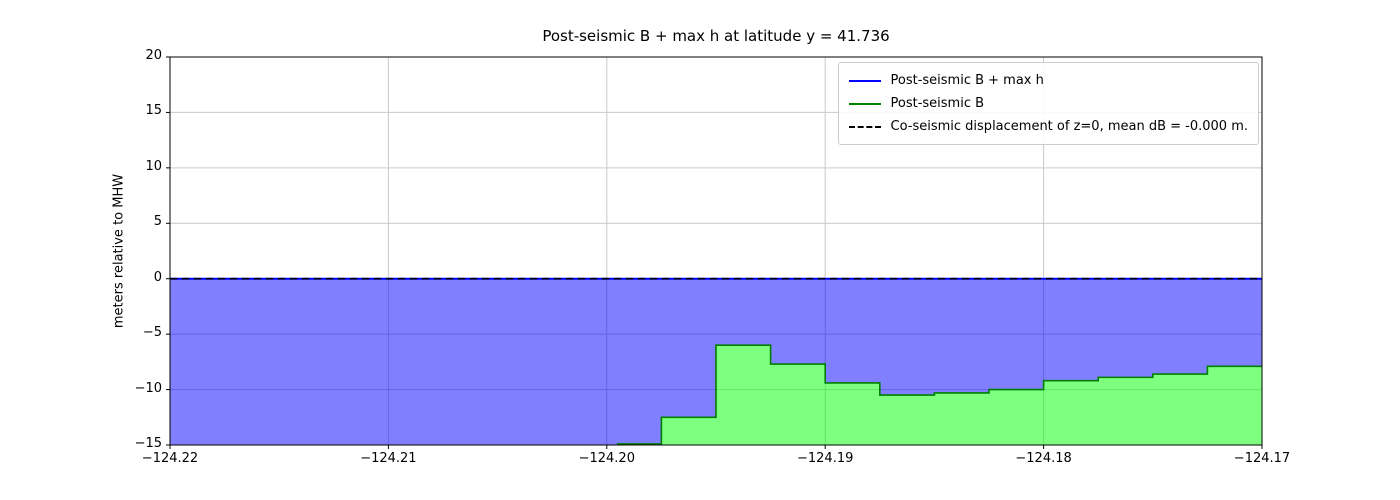  I want to click on x-tick-label: −124.18, so click(1043, 458).